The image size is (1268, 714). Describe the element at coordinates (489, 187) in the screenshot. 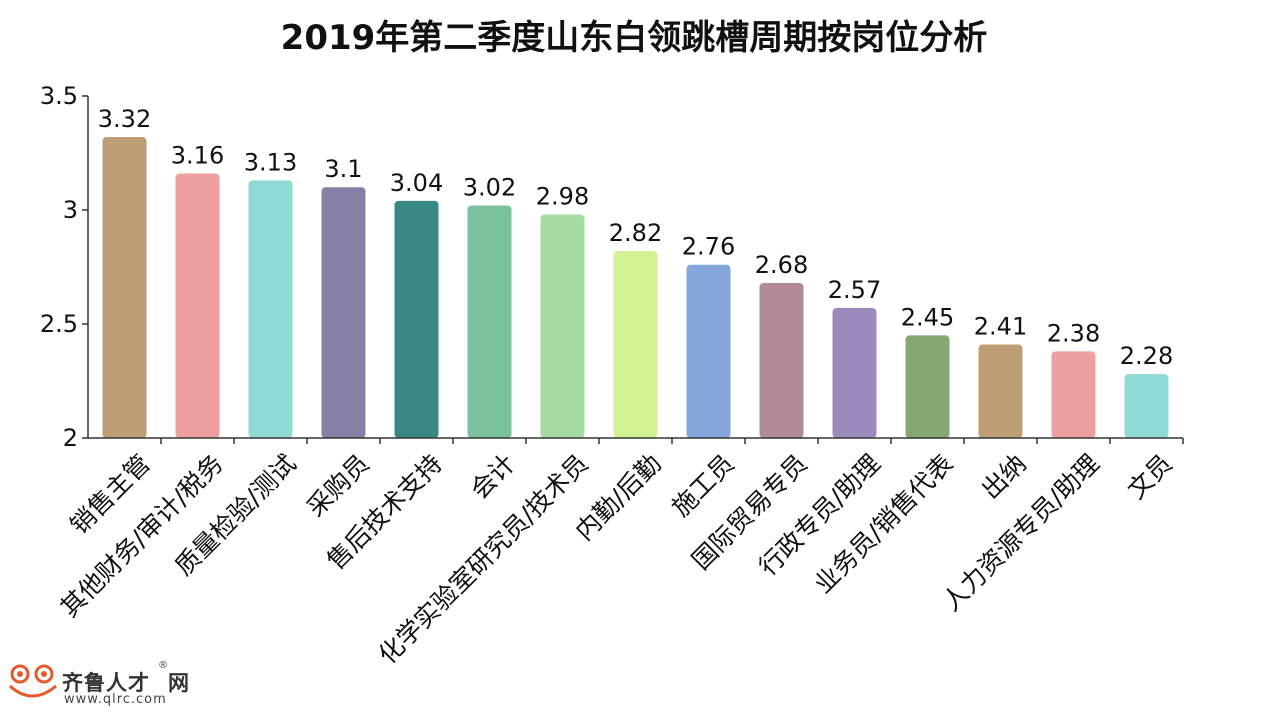

I see `data-label: 3.02` at that location.